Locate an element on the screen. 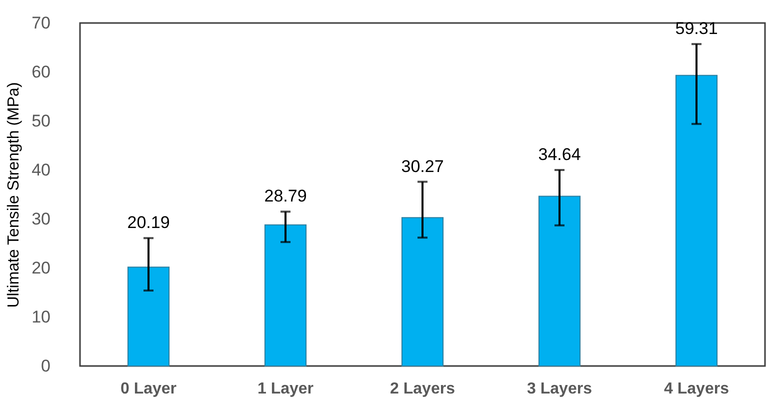  data-label: 34.64 is located at coordinates (559, 154).